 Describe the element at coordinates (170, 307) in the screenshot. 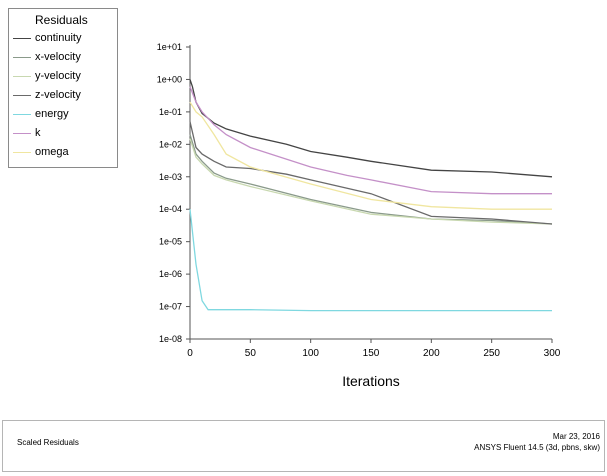

I see `y-tick-label: 1e-07` at that location.